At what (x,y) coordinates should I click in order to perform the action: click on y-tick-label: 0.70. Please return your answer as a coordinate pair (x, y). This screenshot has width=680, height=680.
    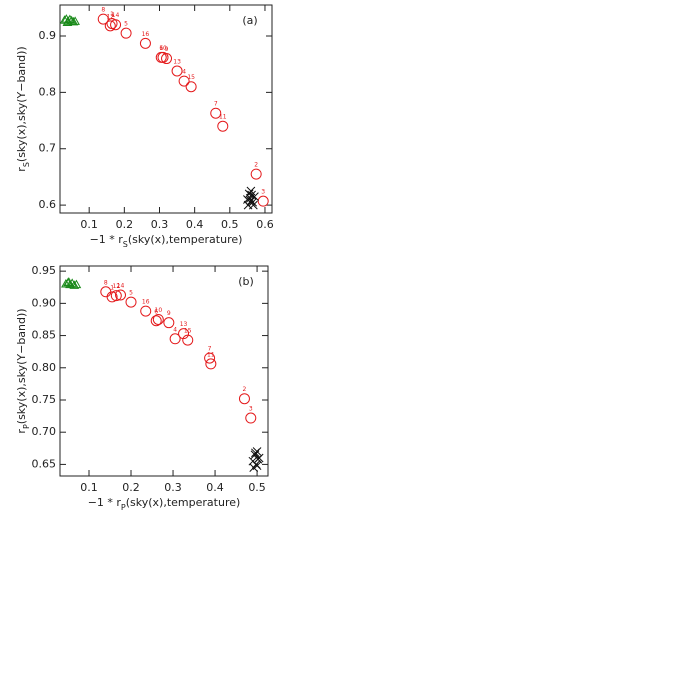
    Looking at the image, I should click on (44, 431).